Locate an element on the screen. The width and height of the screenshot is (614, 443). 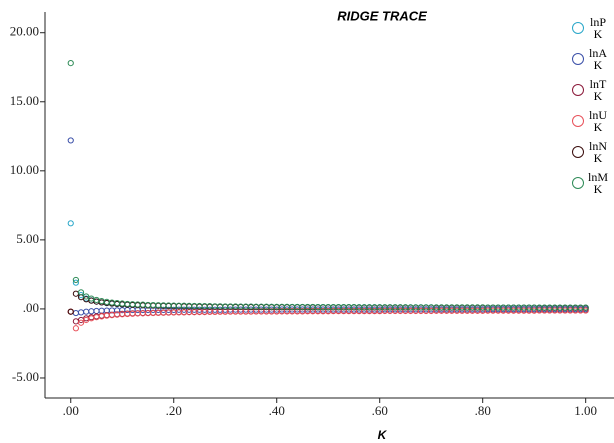
legend-label: lnT K is located at coordinates (598, 89).